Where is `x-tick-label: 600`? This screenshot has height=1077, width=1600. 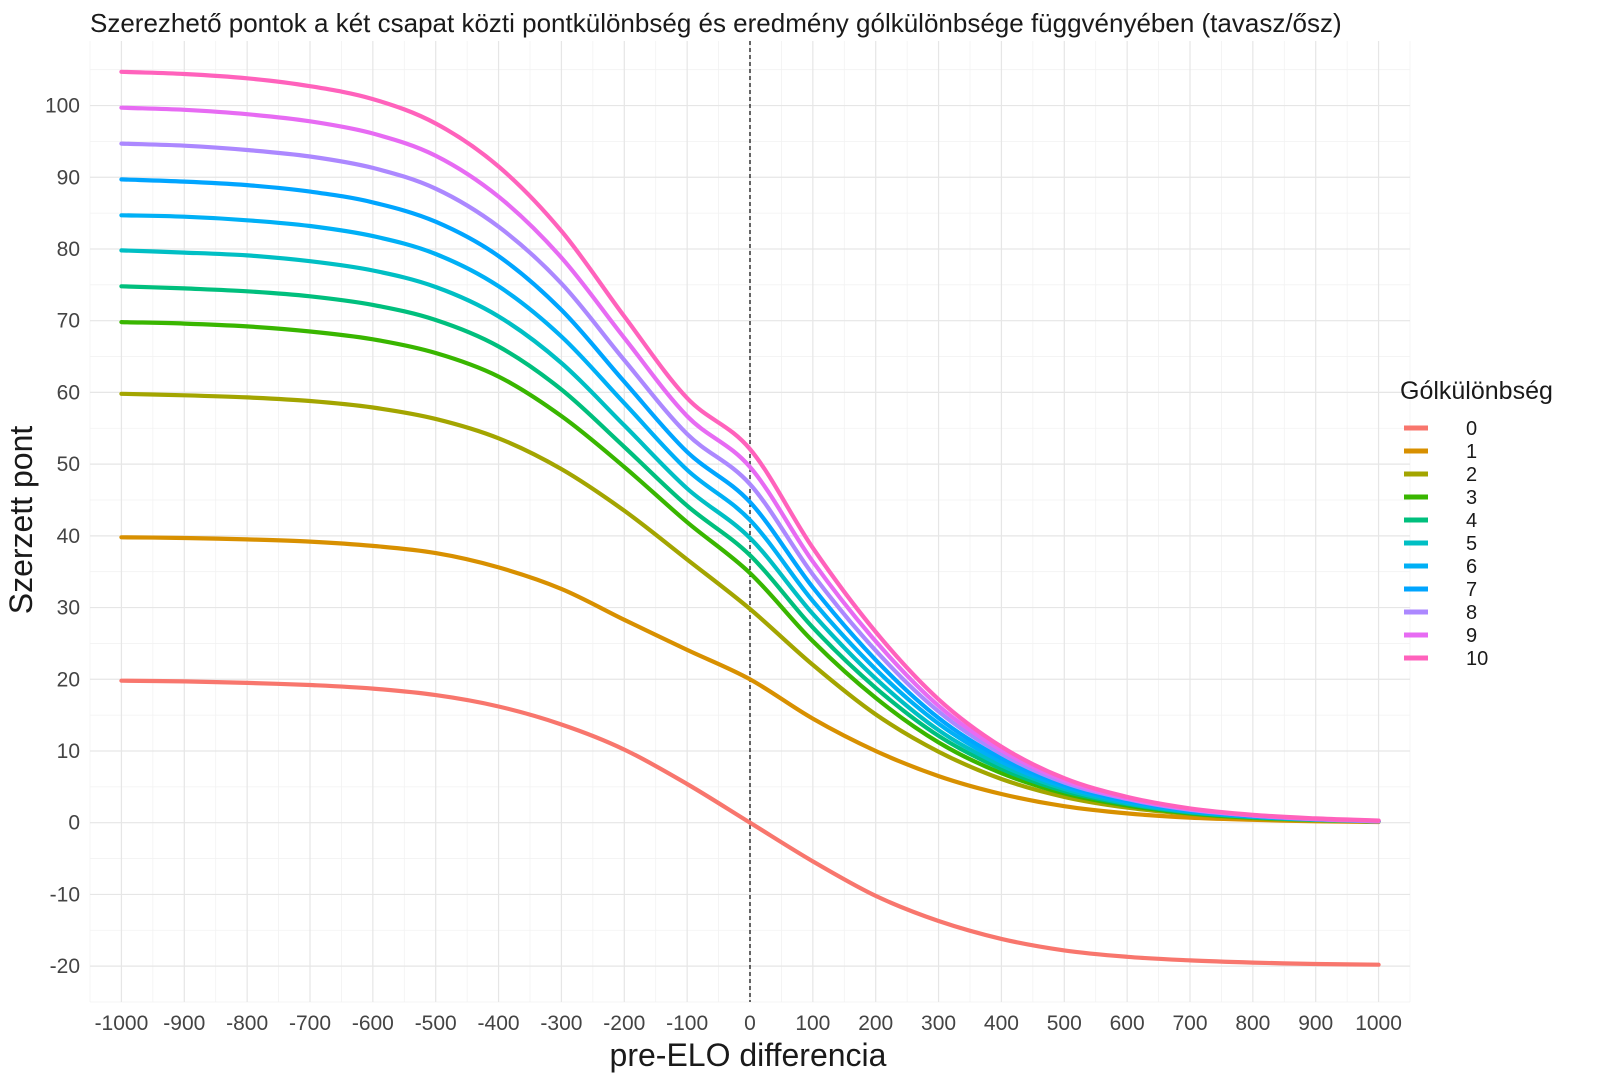 x-tick-label: 600 is located at coordinates (1127, 1023).